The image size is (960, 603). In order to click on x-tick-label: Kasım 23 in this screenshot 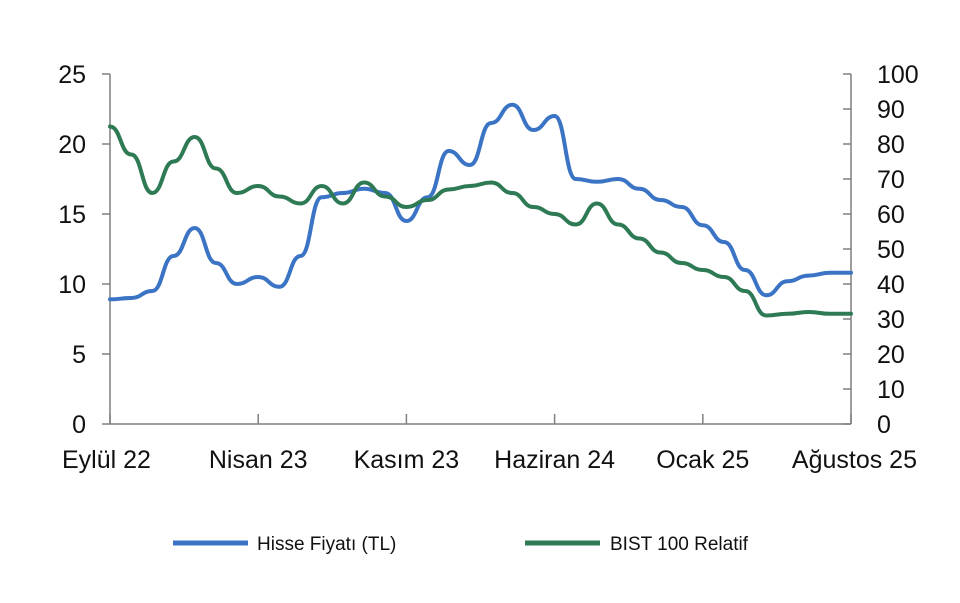, I will do `click(407, 460)`.